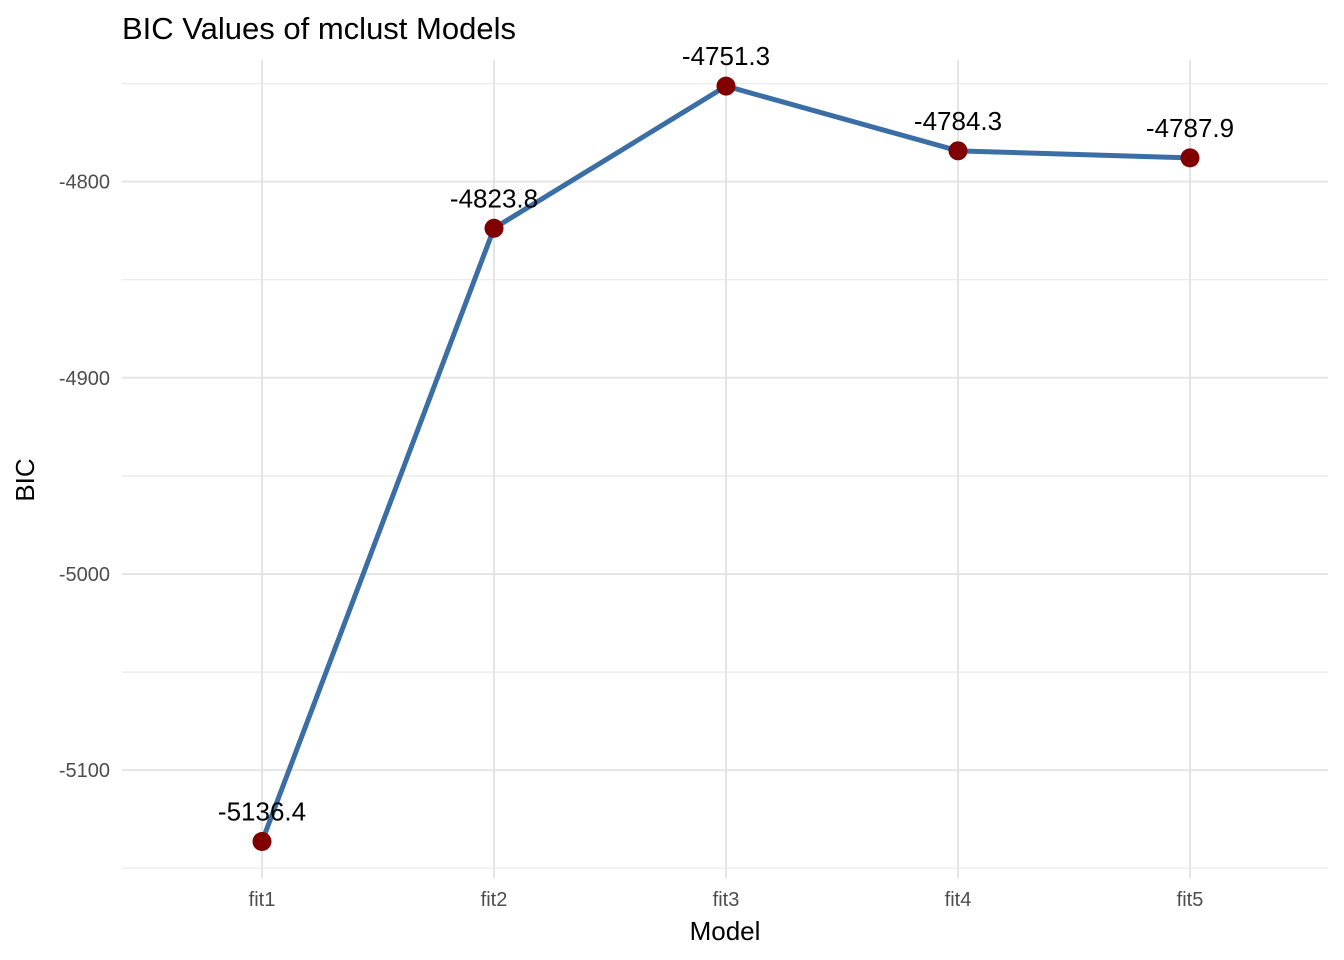  I want to click on x-tick-label: fit5, so click(1190, 900).